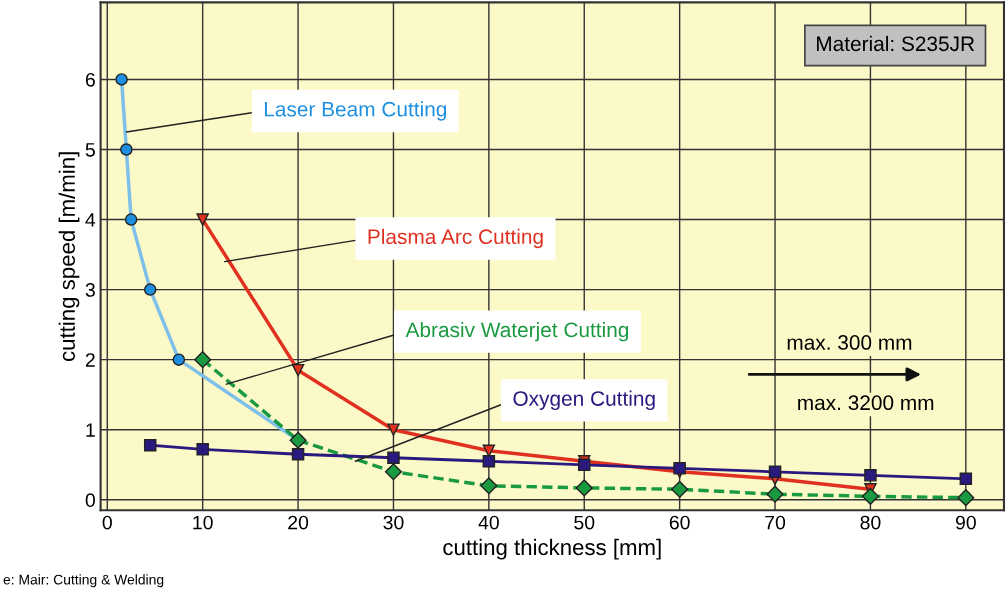  I want to click on y-tick-label: 0, so click(90, 500).